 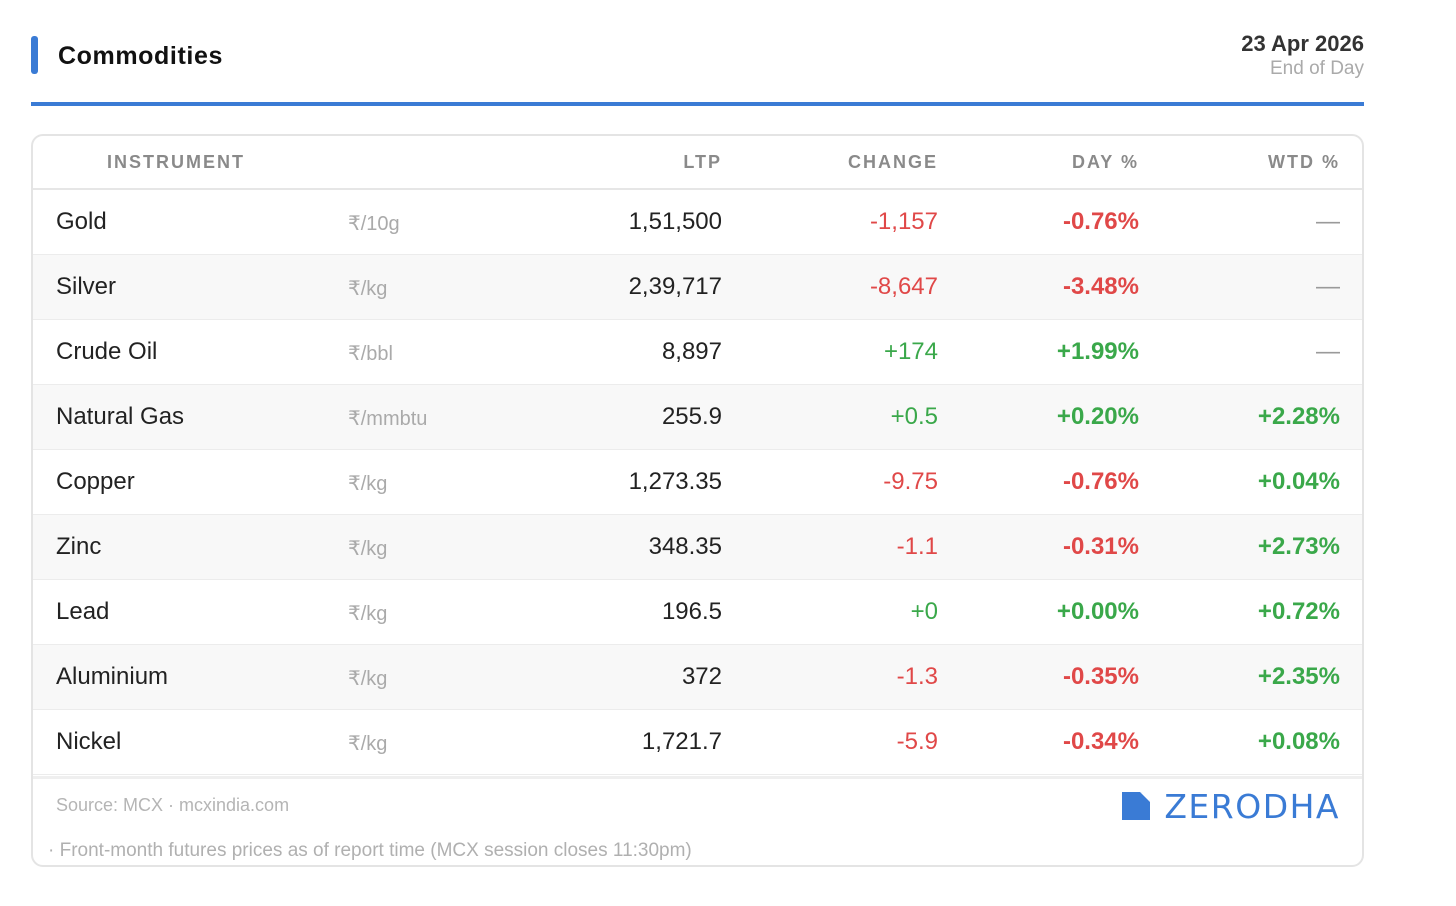 What do you see at coordinates (86, 286) in the screenshot?
I see `instrument-name: Silver` at bounding box center [86, 286].